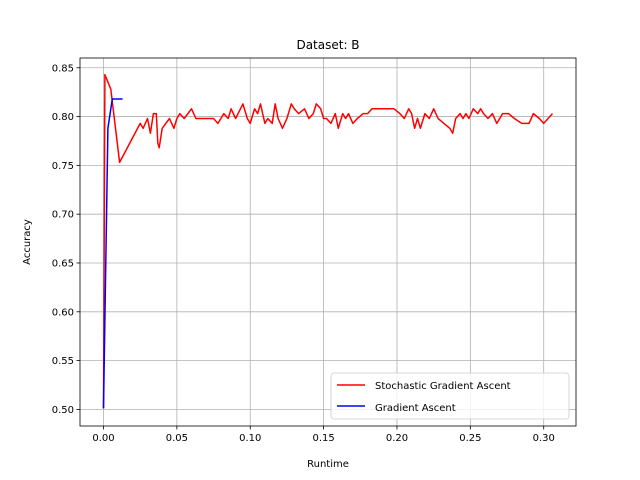 This screenshot has height=480, width=640. I want to click on x-axis-label: Runtime, so click(328, 464).